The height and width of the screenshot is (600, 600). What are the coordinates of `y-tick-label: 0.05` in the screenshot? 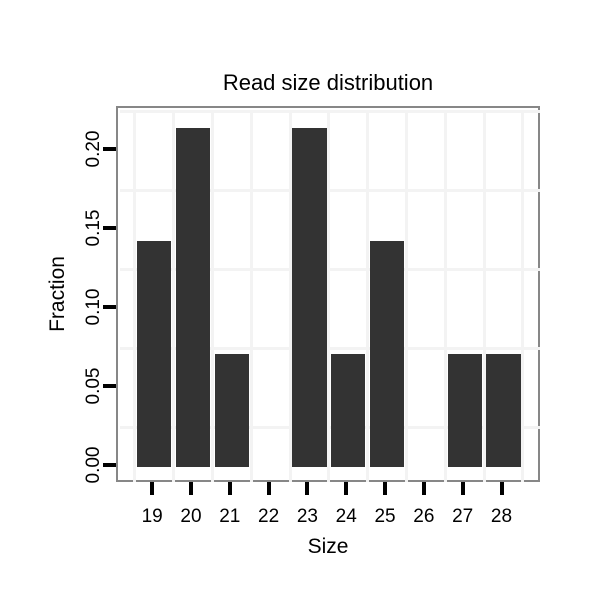 It's located at (93, 386).